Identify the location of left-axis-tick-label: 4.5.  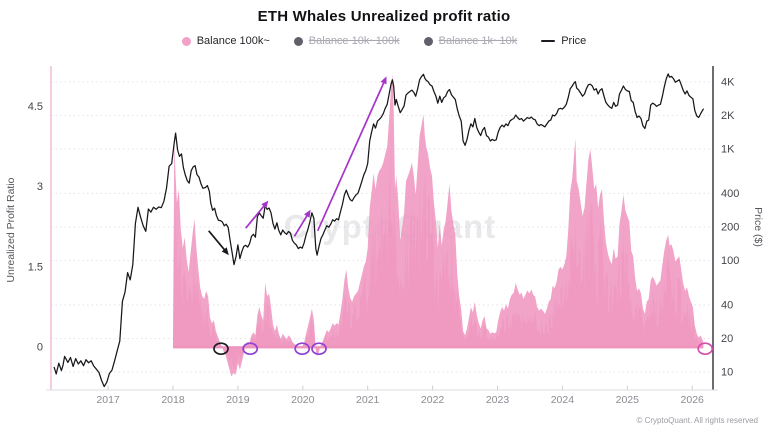
(35, 107).